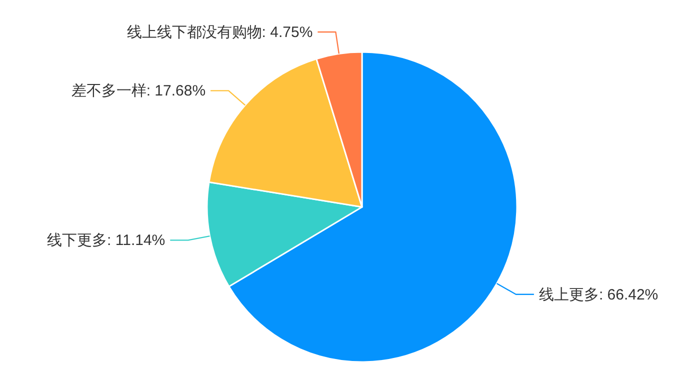 This screenshot has width=700, height=366. Describe the element at coordinates (568, 295) in the screenshot. I see `category-label: 线上更多` at that location.